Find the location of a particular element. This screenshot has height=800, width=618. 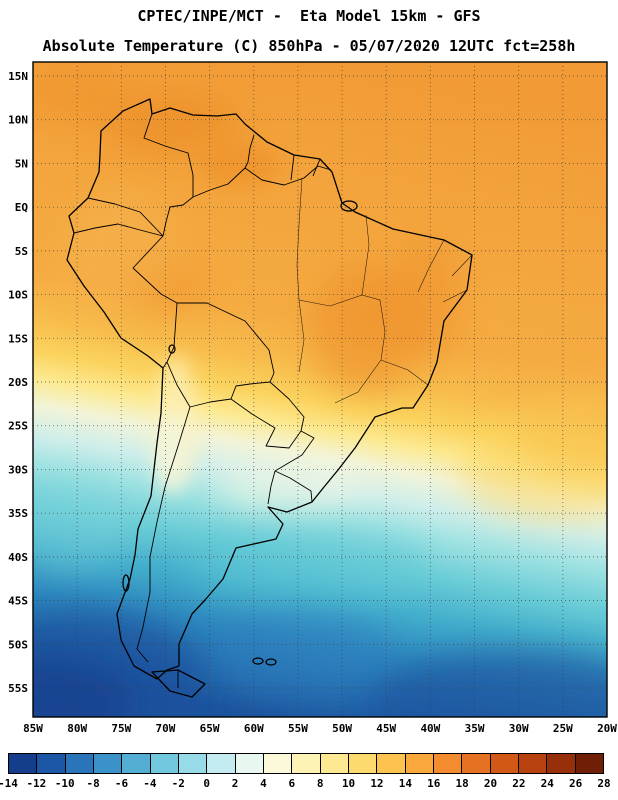

andes-cool-tongue is located at coordinates (172, 455).